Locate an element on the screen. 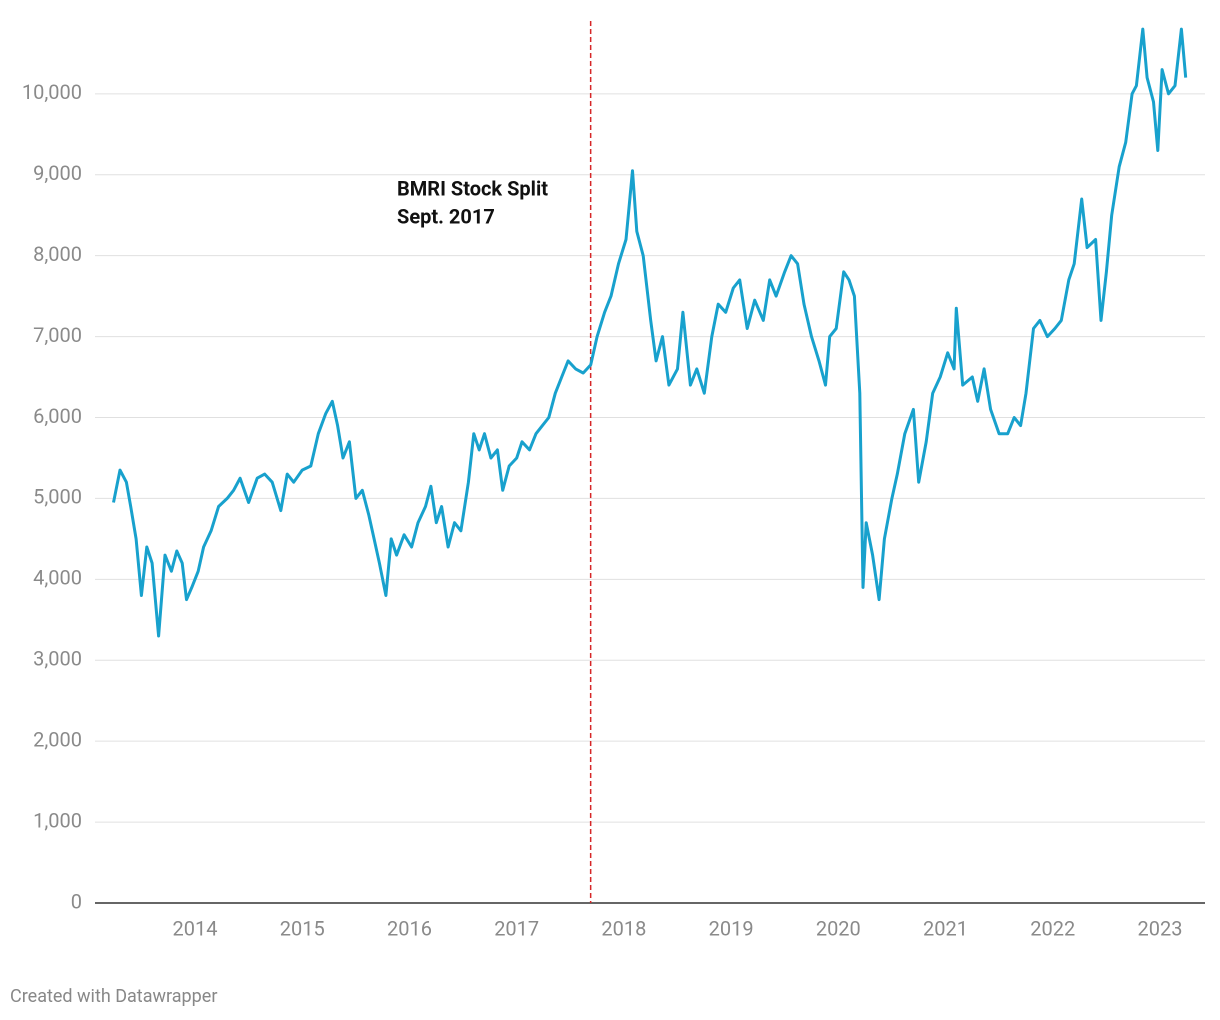 The width and height of the screenshot is (1220, 1020). y-tick-label: 8,000 is located at coordinates (57, 254).